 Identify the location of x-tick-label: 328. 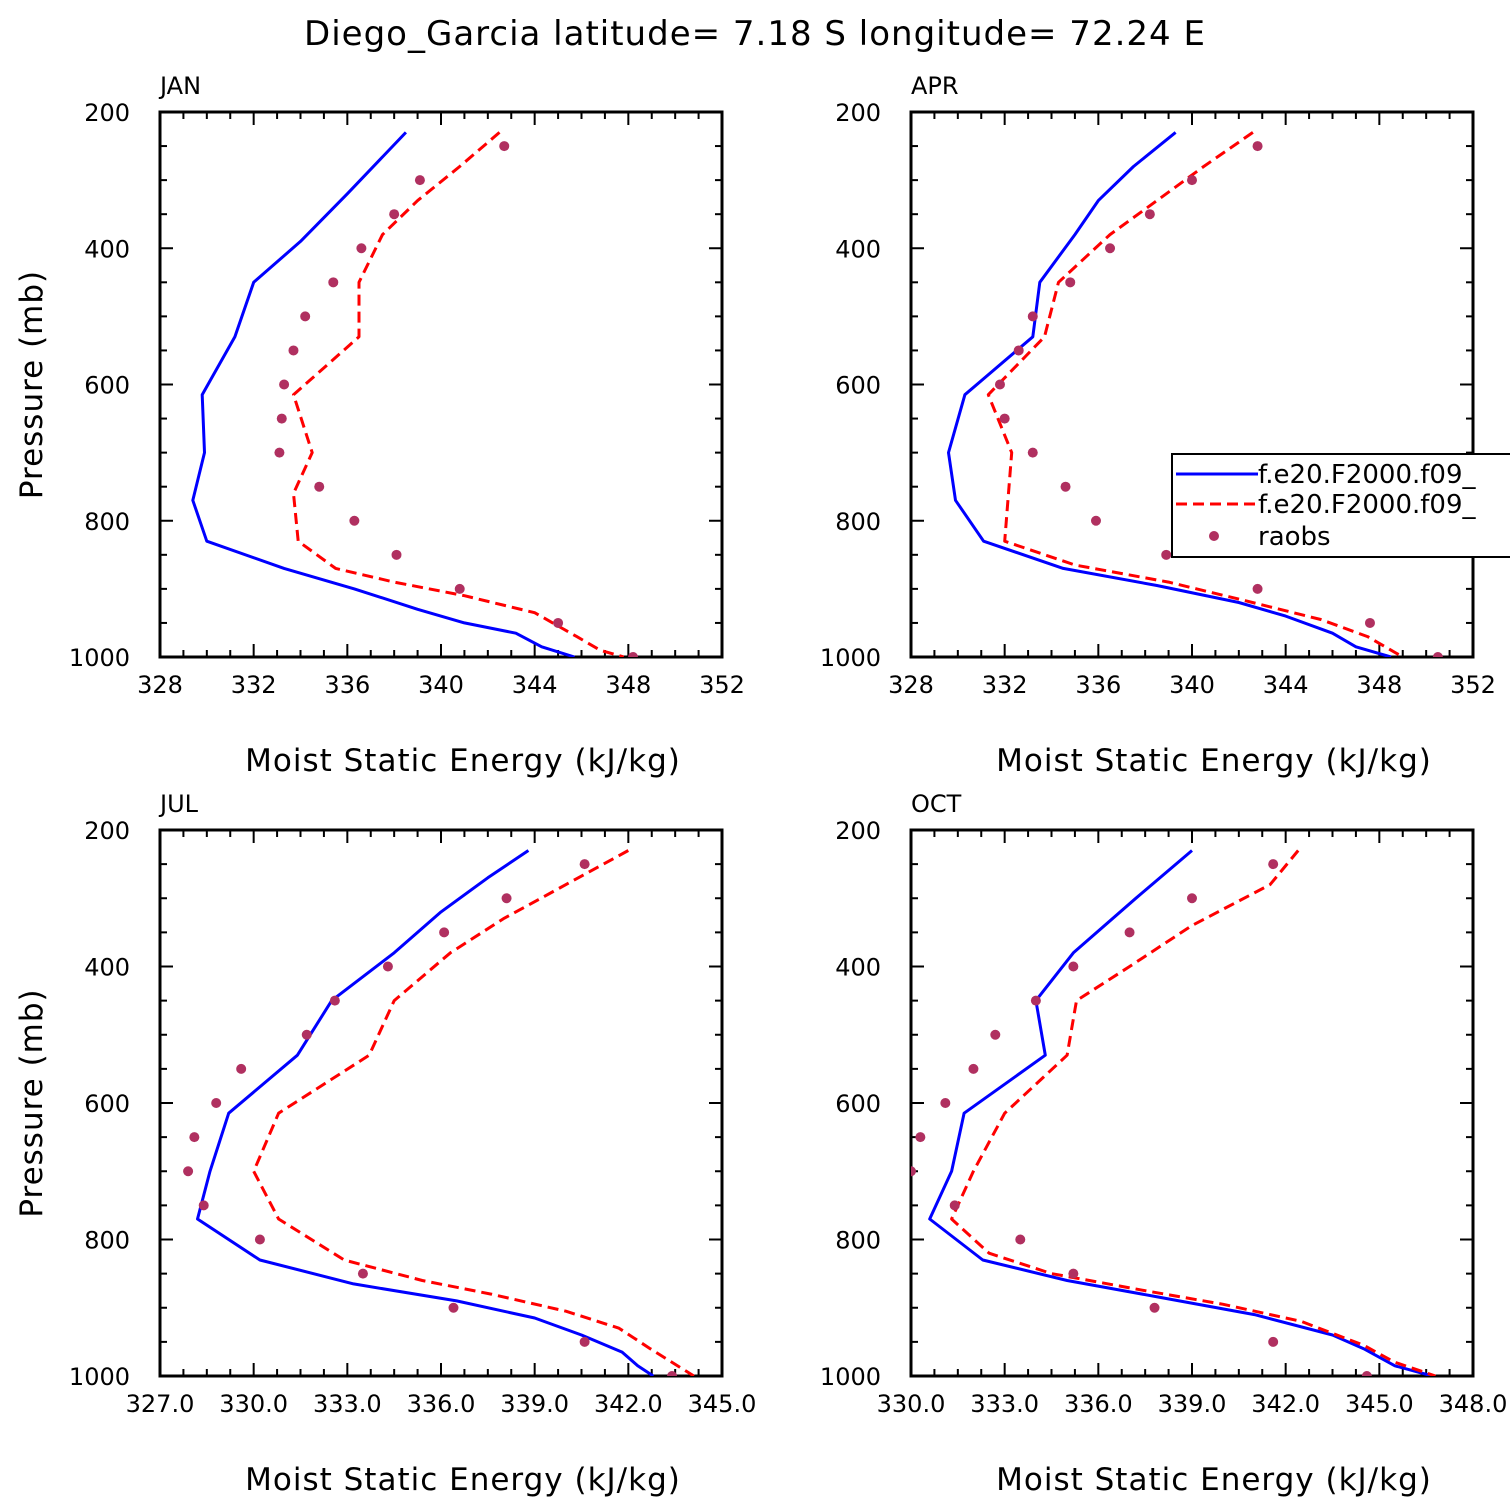
(160, 685).